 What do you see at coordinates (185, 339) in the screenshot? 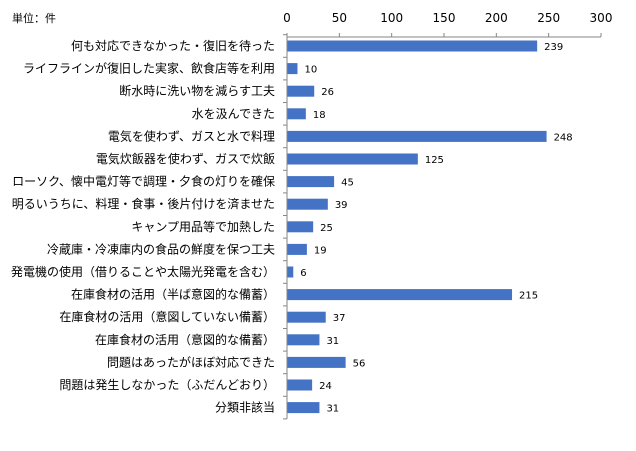
I see `category-label: 在庫食材の活用（意図的な備蓄）` at bounding box center [185, 339].